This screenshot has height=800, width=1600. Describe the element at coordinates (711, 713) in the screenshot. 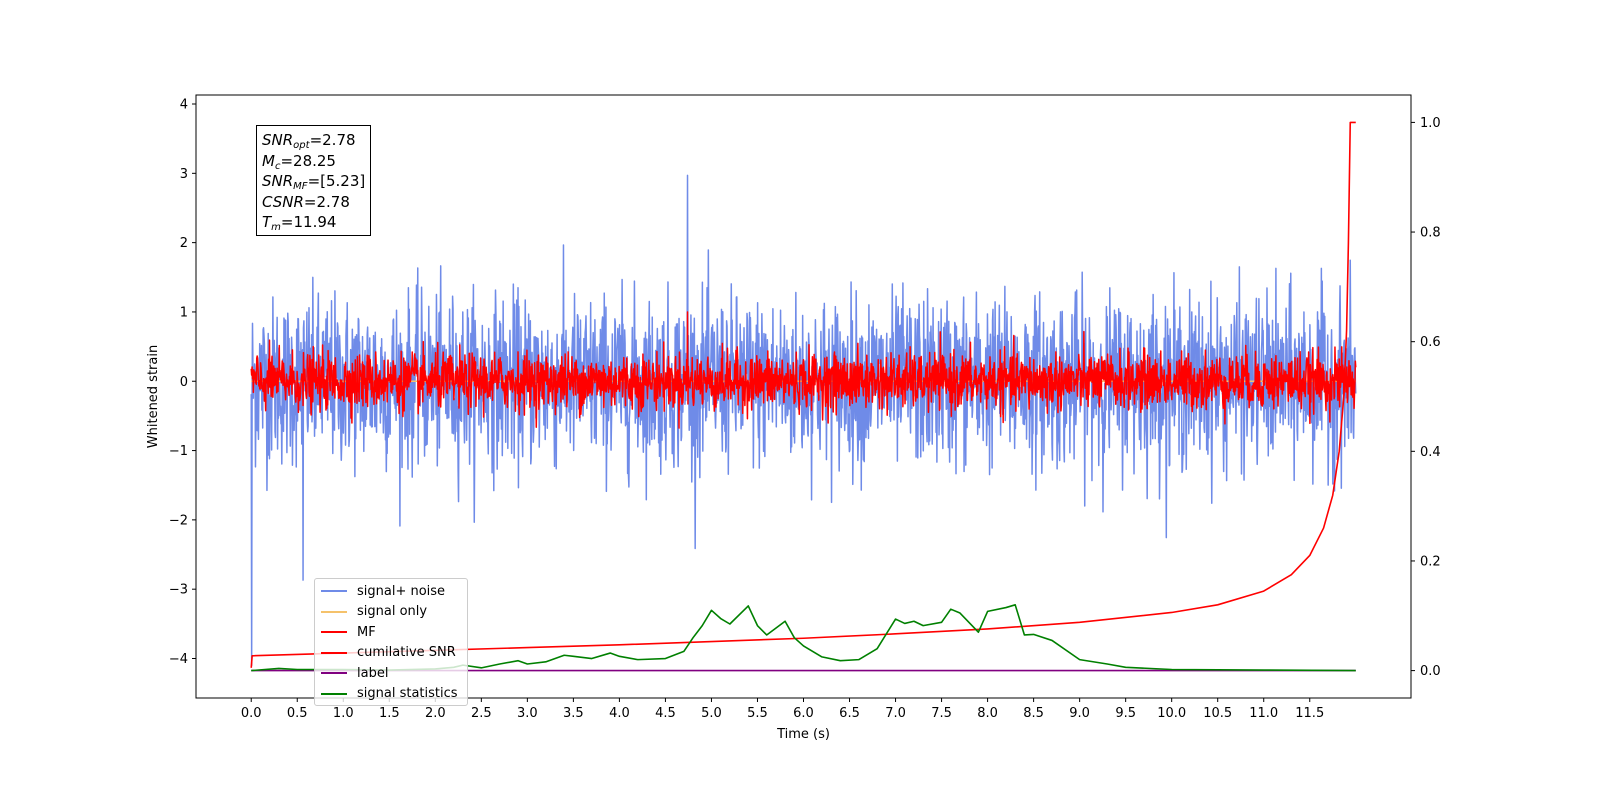

I see `x-tick-label: 5.0` at that location.